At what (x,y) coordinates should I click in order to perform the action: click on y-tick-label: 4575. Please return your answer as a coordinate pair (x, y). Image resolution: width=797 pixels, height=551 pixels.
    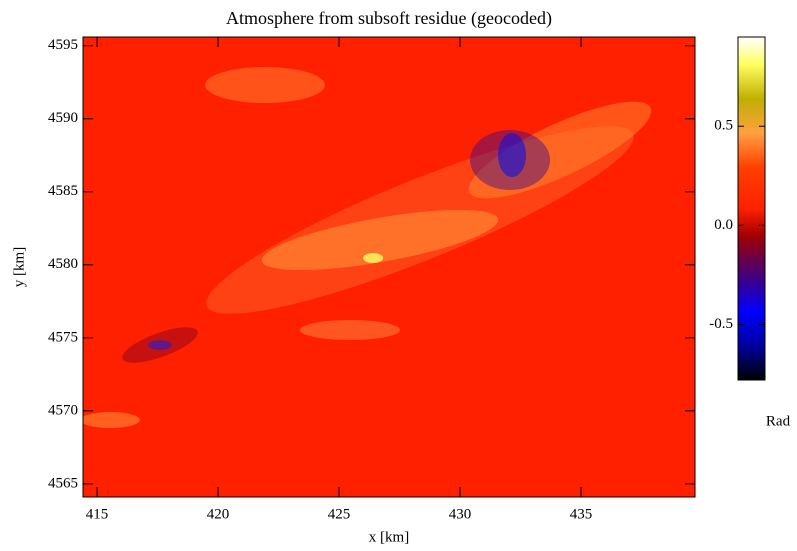
    Looking at the image, I should click on (63, 337).